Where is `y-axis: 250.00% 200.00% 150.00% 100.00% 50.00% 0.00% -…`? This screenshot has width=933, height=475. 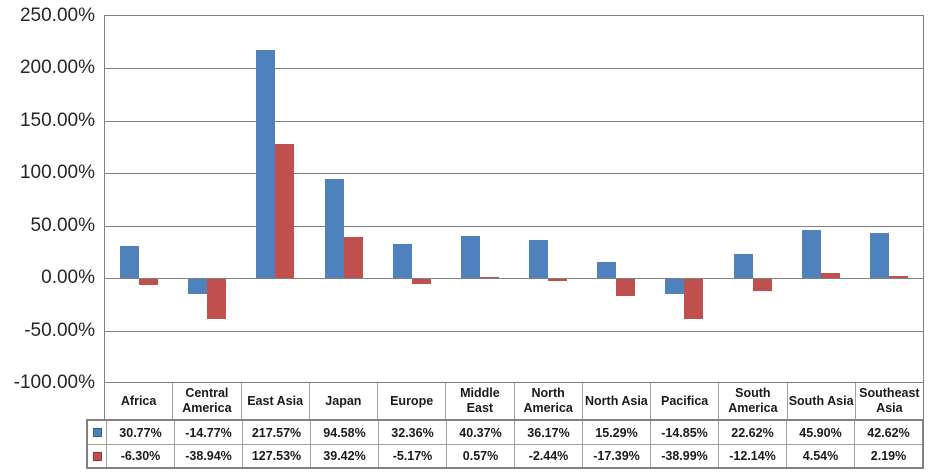
y-axis: 250.00% 200.00% 150.00% 100.00% 50.00% 0.00% -… is located at coordinates (47, 200).